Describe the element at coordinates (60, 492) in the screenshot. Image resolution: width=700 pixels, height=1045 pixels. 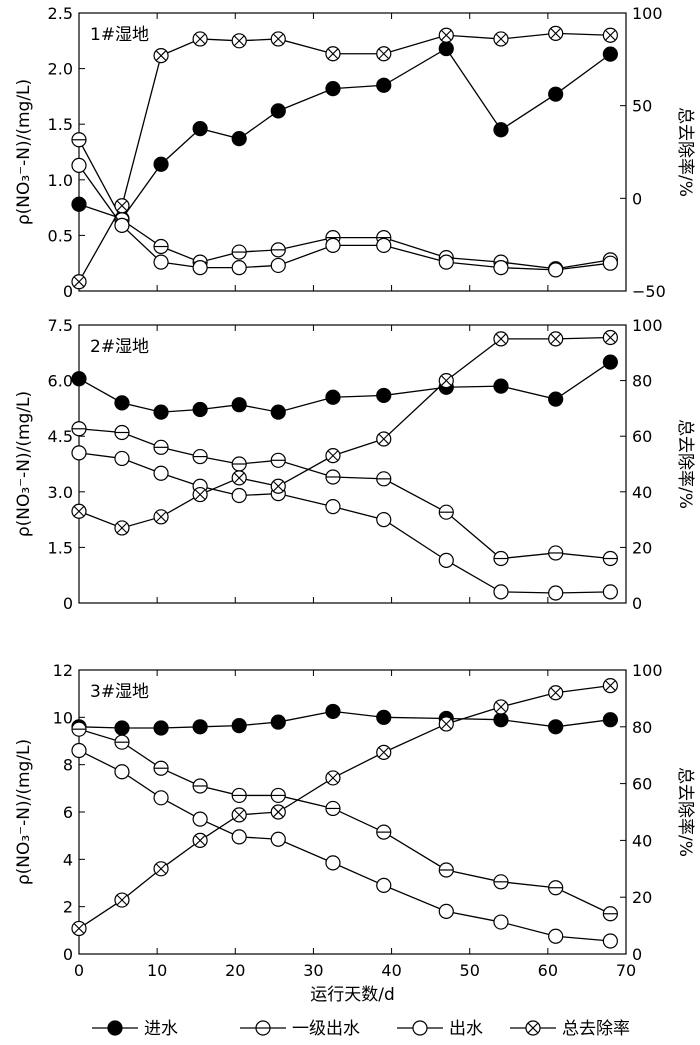
I see `y-tick-label: 3.0` at that location.